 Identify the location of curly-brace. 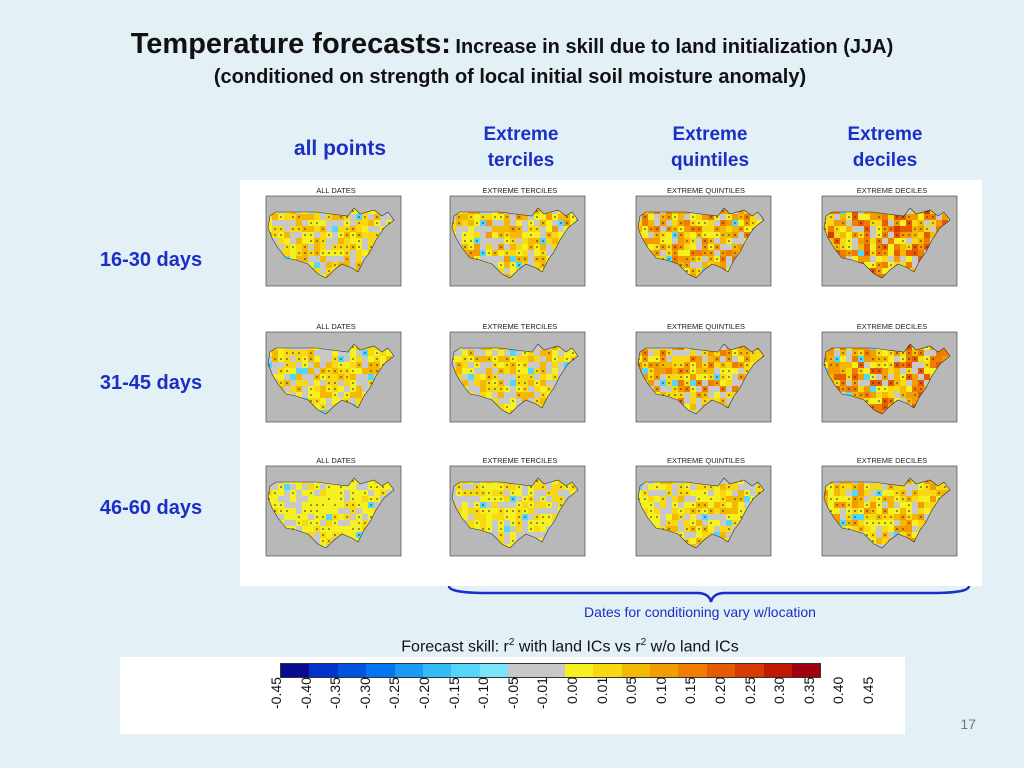
(709, 594).